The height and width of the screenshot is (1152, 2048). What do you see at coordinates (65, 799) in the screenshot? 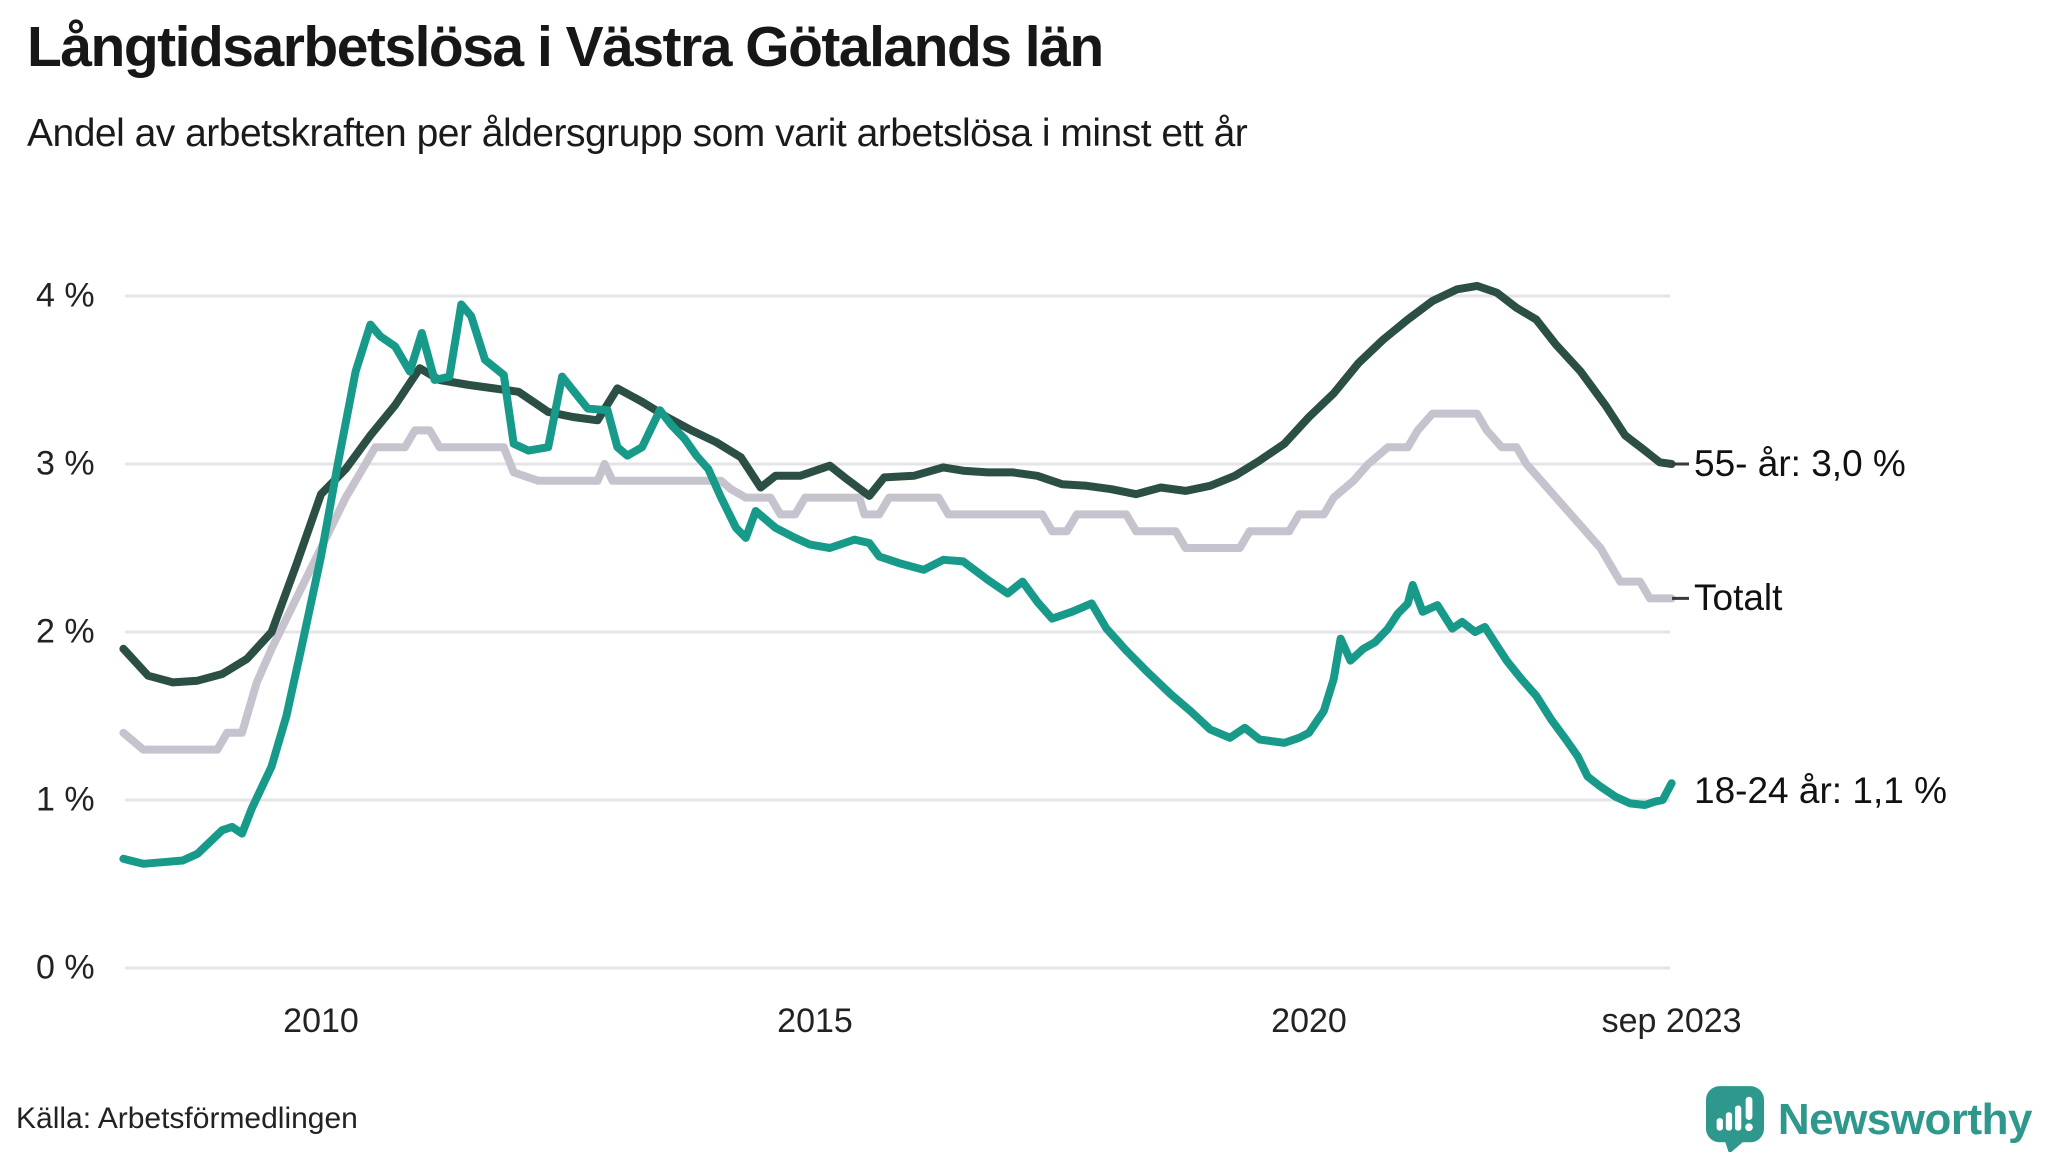
I see `y-tick-label: 1 %` at bounding box center [65, 799].